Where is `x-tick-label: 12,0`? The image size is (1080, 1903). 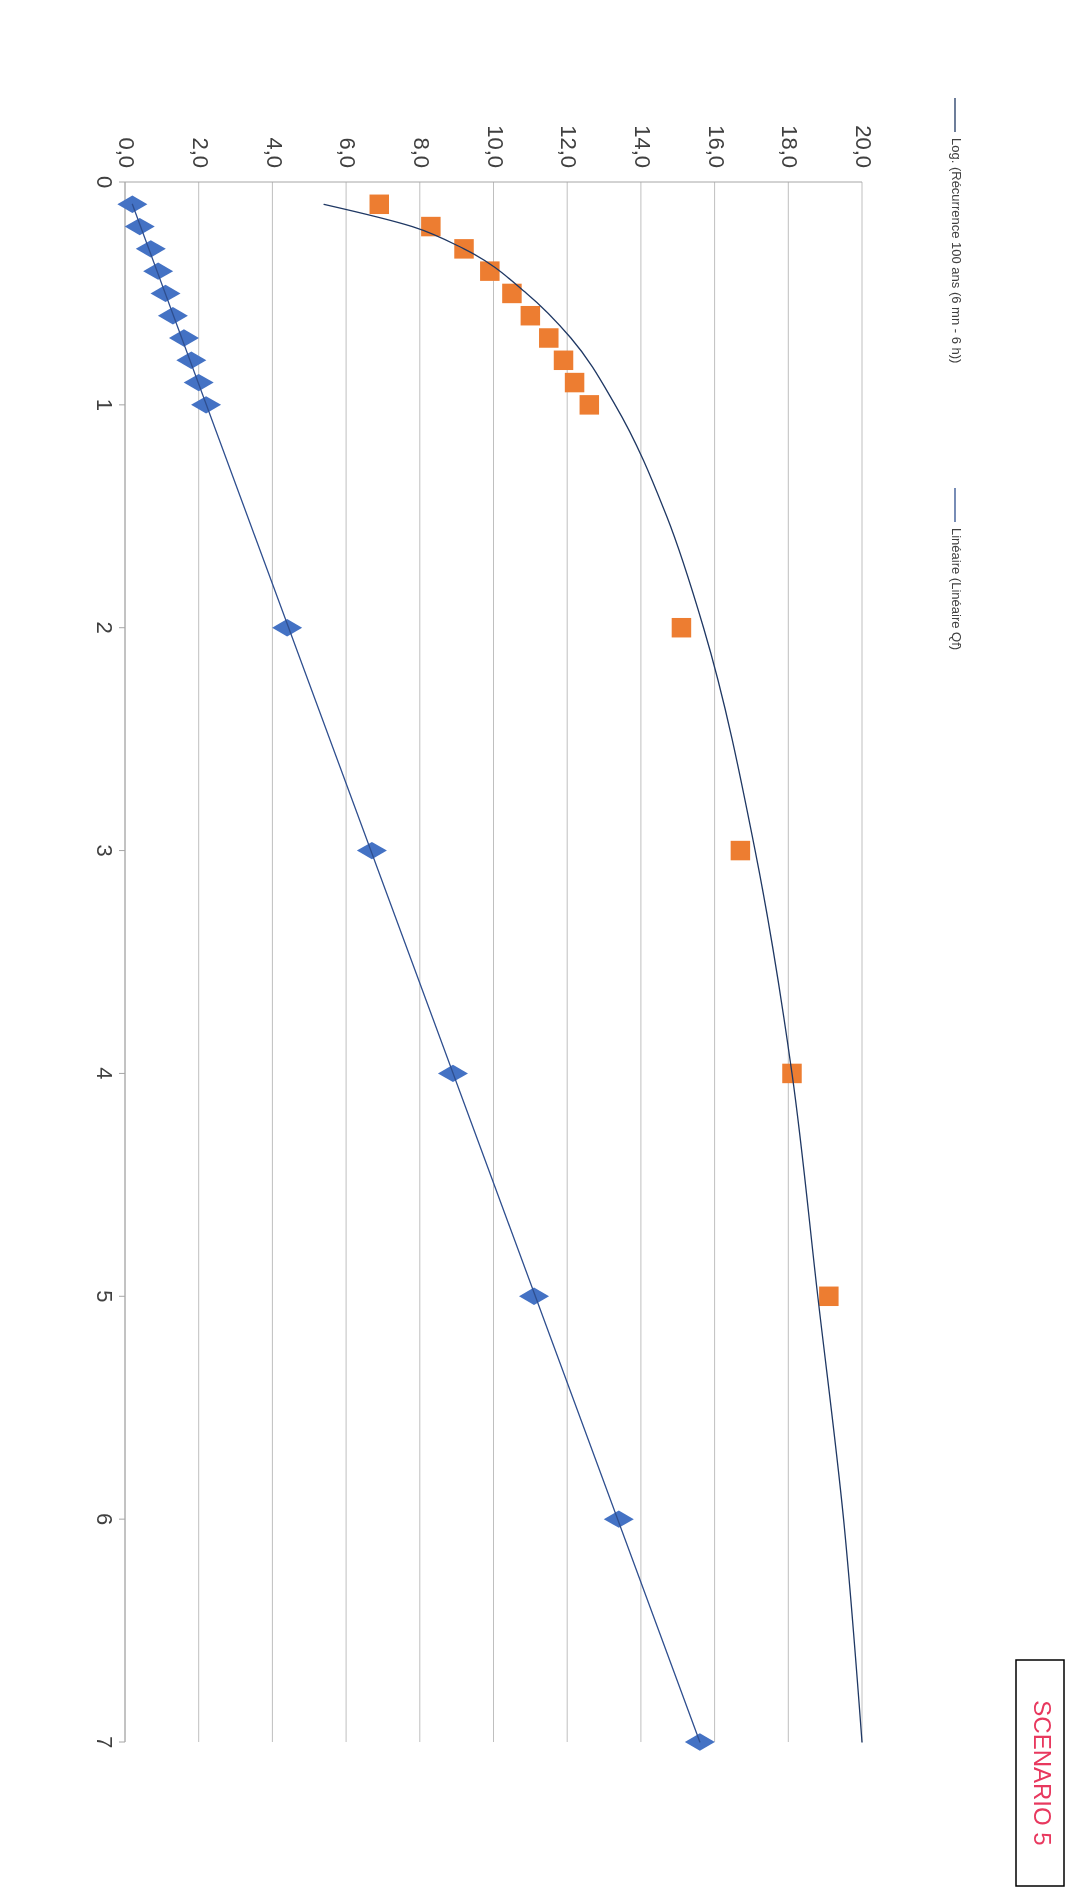
x-tick-label: 12,0 is located at coordinates (569, 146).